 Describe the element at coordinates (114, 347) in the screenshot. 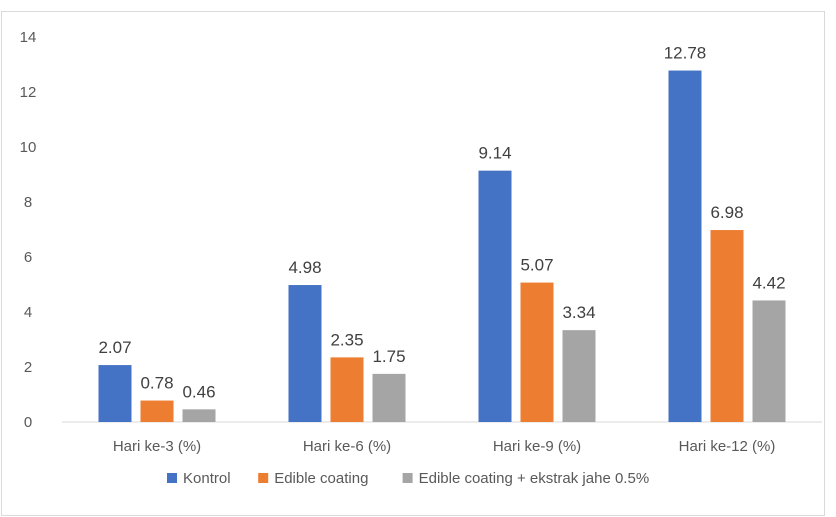

I see `data-label: 2.07` at that location.